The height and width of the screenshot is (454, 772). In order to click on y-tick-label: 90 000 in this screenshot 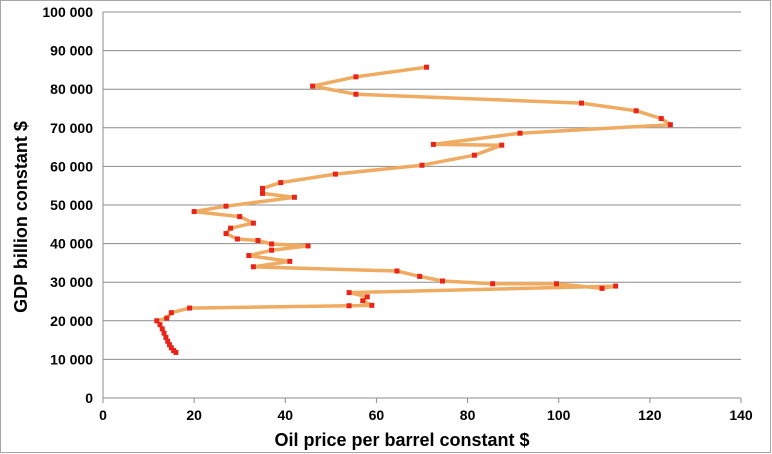, I will do `click(71, 51)`.